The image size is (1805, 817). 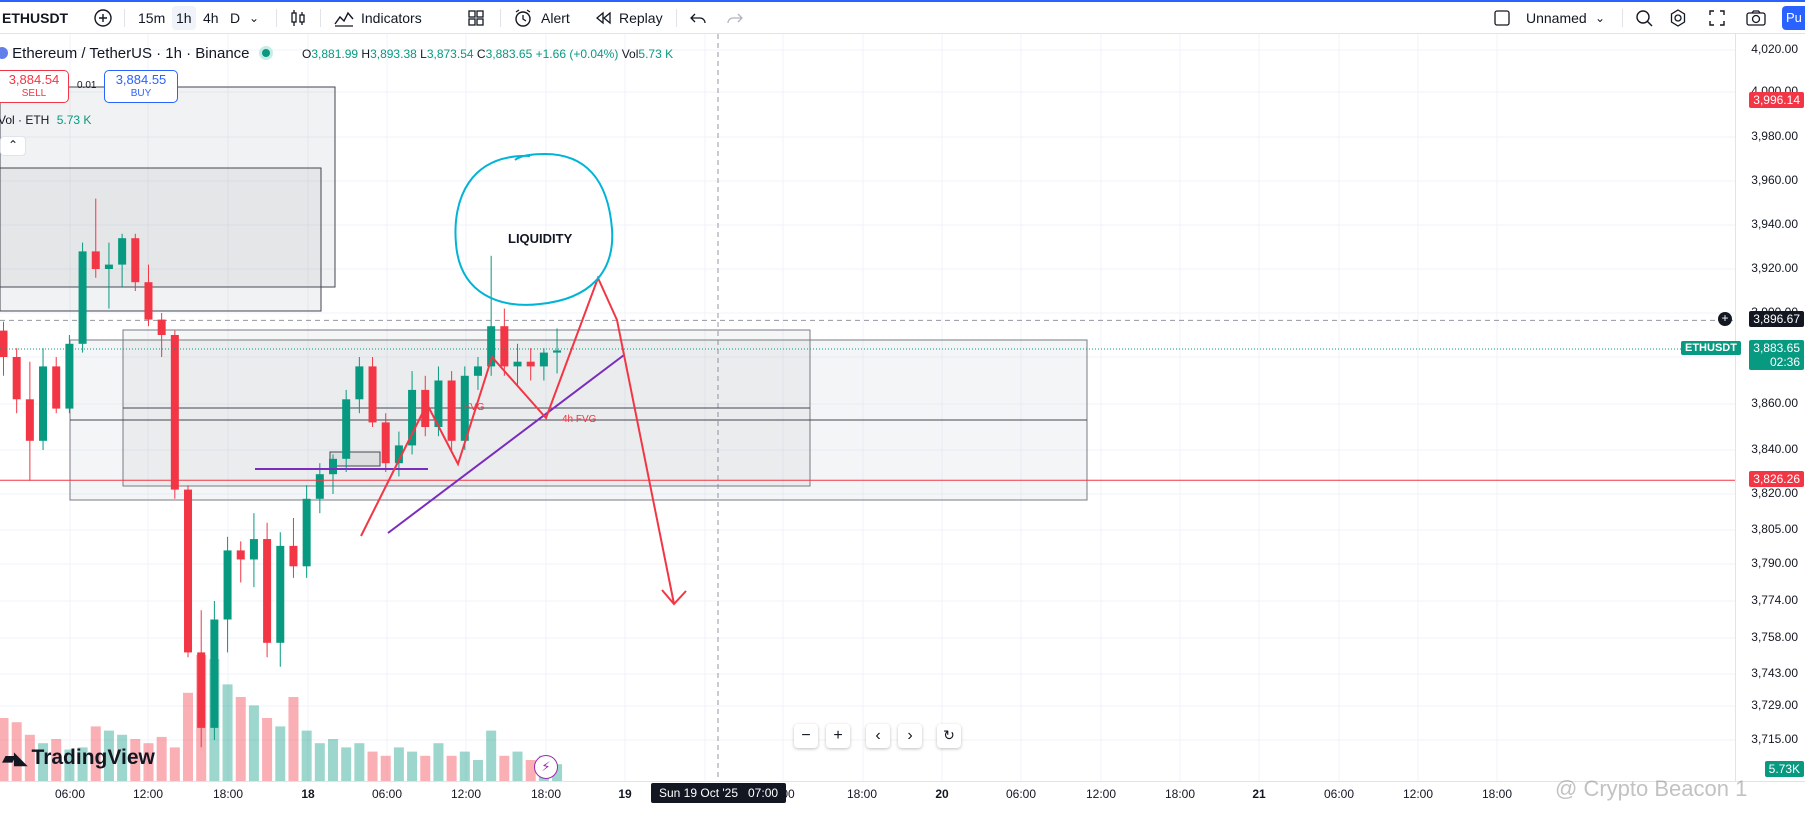 What do you see at coordinates (476, 18) in the screenshot?
I see `templates-icon` at bounding box center [476, 18].